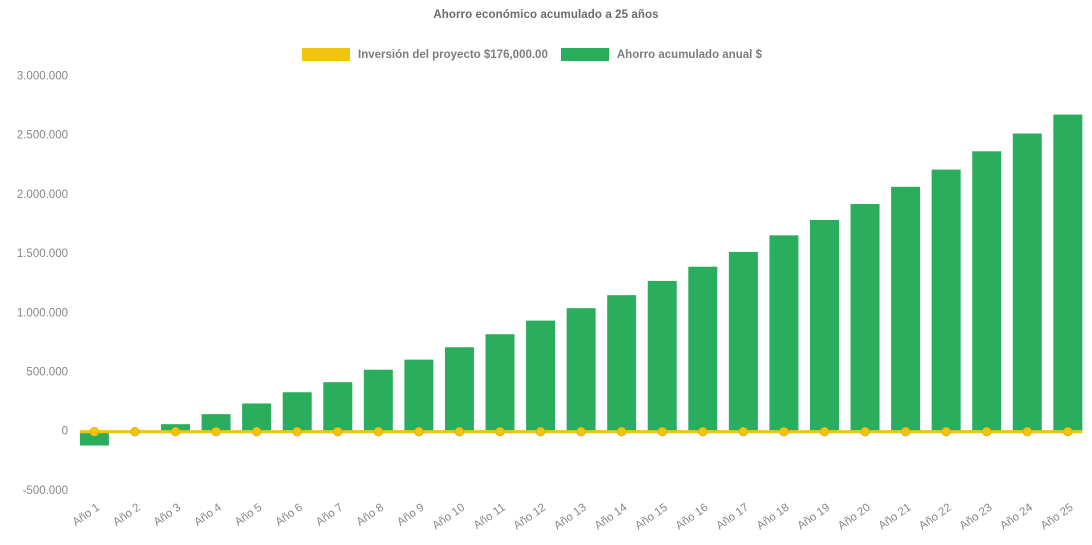 The width and height of the screenshot is (1092, 545). Describe the element at coordinates (378, 400) in the screenshot. I see `savings-bar-año-8` at that location.